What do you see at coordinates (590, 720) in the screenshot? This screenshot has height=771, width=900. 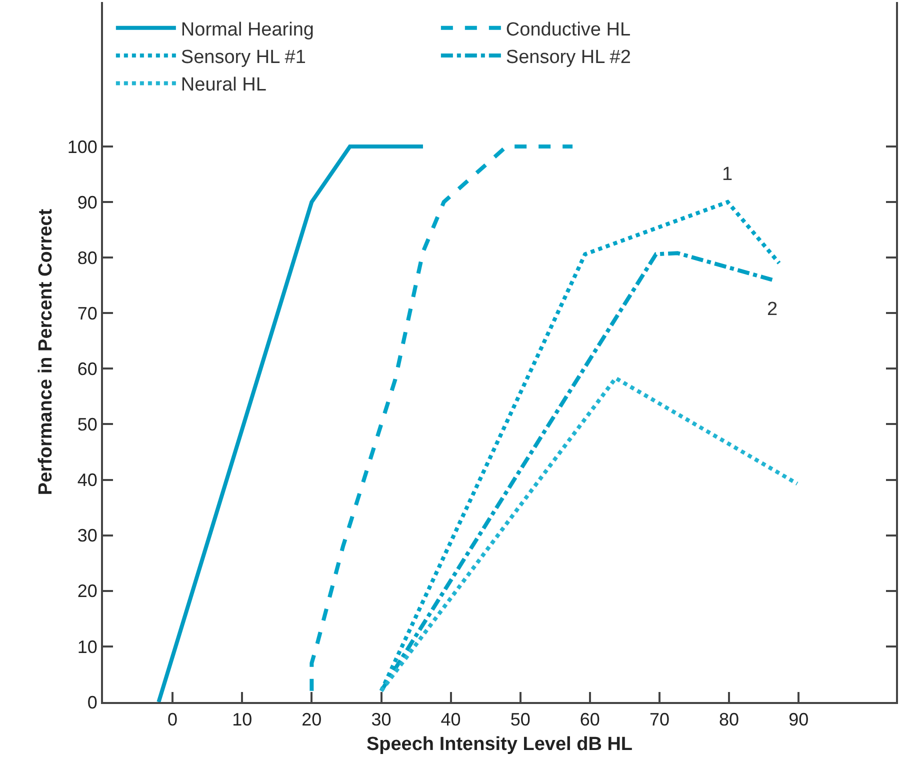 I see `x-tick-label: 60` at bounding box center [590, 720].